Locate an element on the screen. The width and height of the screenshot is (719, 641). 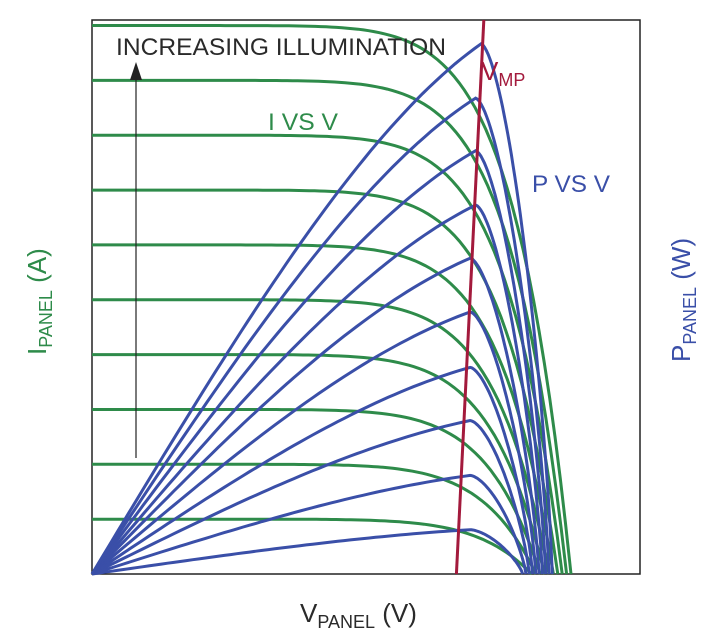
y-axis-label-right-unit: (W) is located at coordinates (681, 262).